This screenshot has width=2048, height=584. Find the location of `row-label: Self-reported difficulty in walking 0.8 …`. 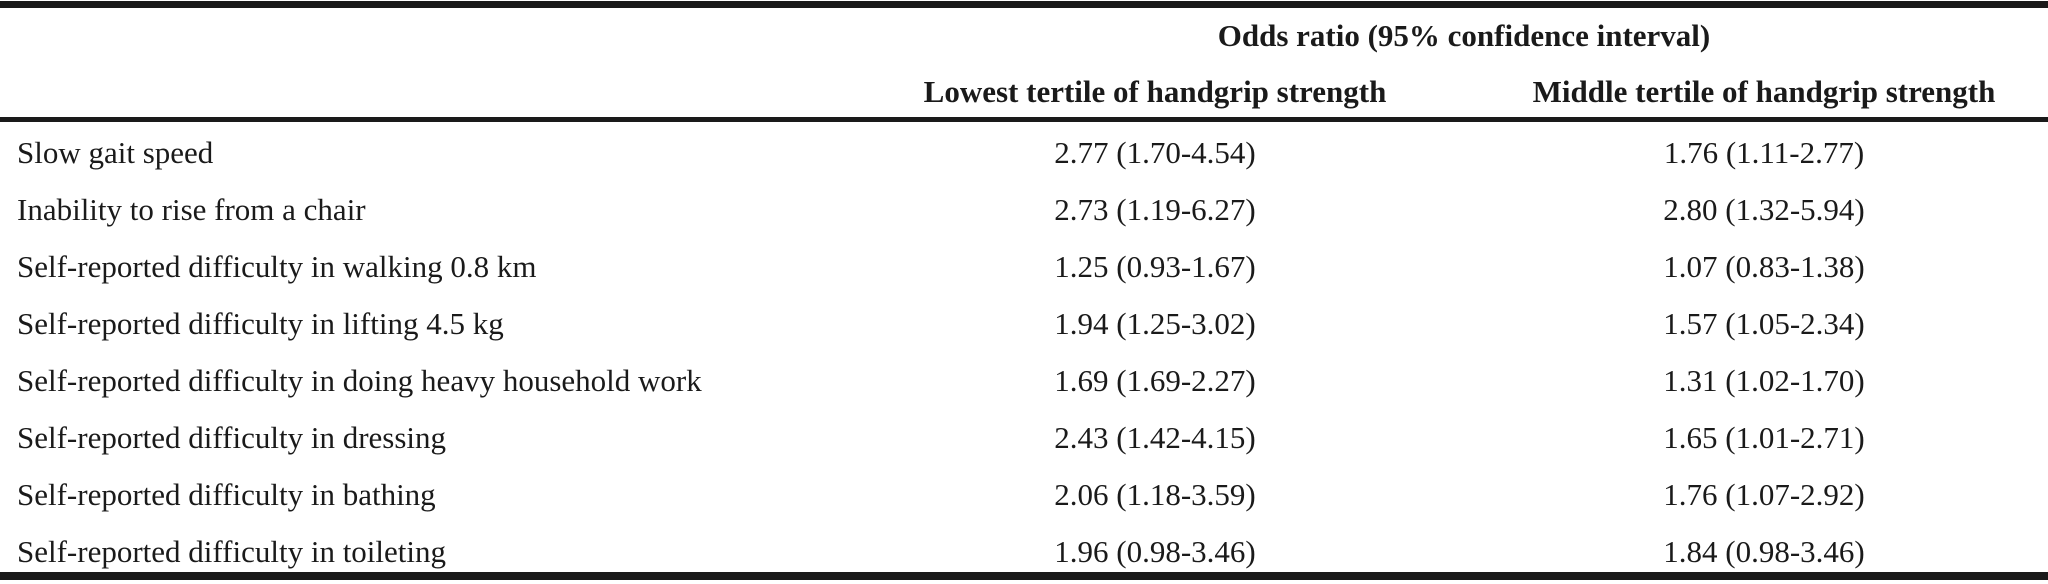

row-label: Self-reported difficulty in walking 0.8 … is located at coordinates (277, 266).